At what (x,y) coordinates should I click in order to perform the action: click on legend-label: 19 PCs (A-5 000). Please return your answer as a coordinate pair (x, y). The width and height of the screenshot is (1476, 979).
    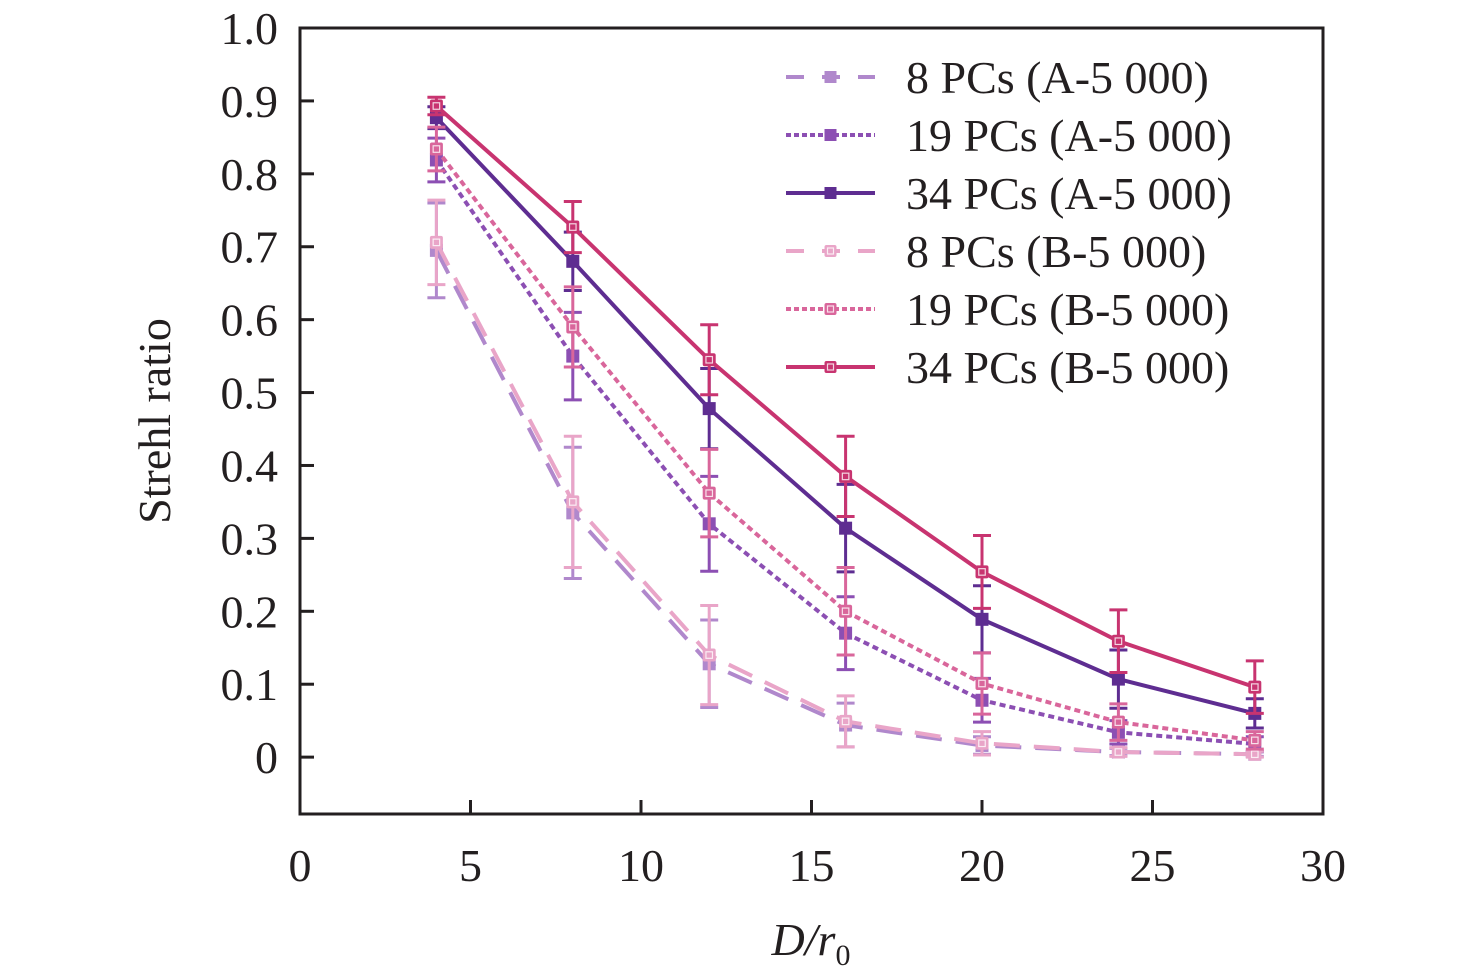
    Looking at the image, I should click on (1069, 135).